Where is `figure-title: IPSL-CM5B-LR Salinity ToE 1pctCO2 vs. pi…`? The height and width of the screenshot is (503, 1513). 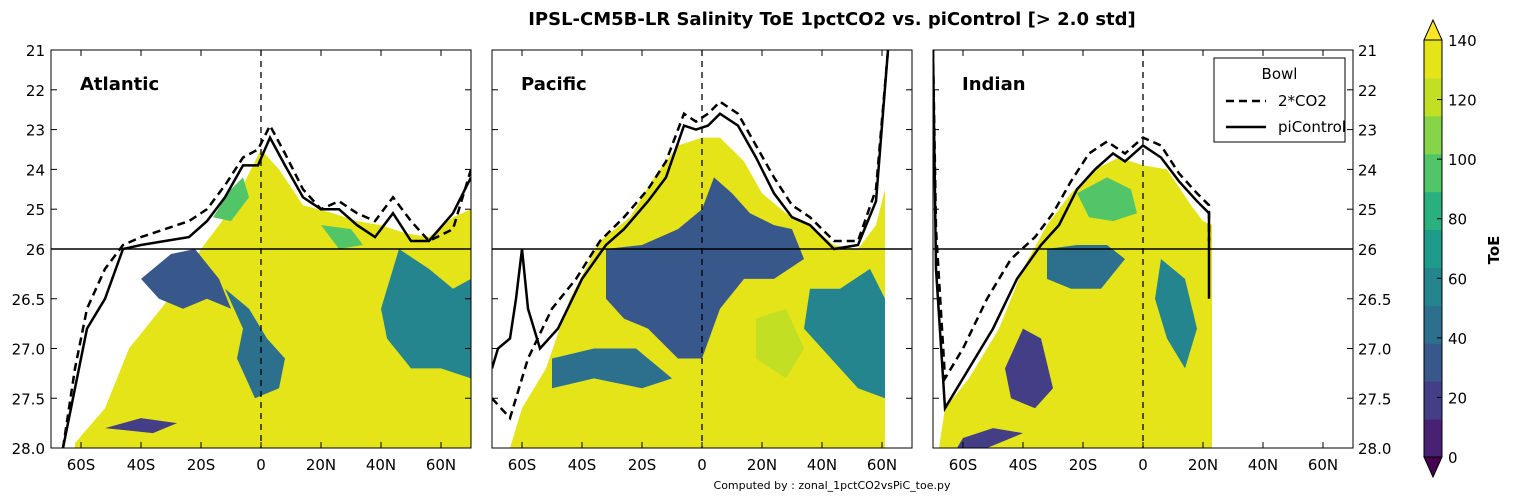 figure-title: IPSL-CM5B-LR Salinity ToE 1pctCO2 vs. pi… is located at coordinates (832, 19).